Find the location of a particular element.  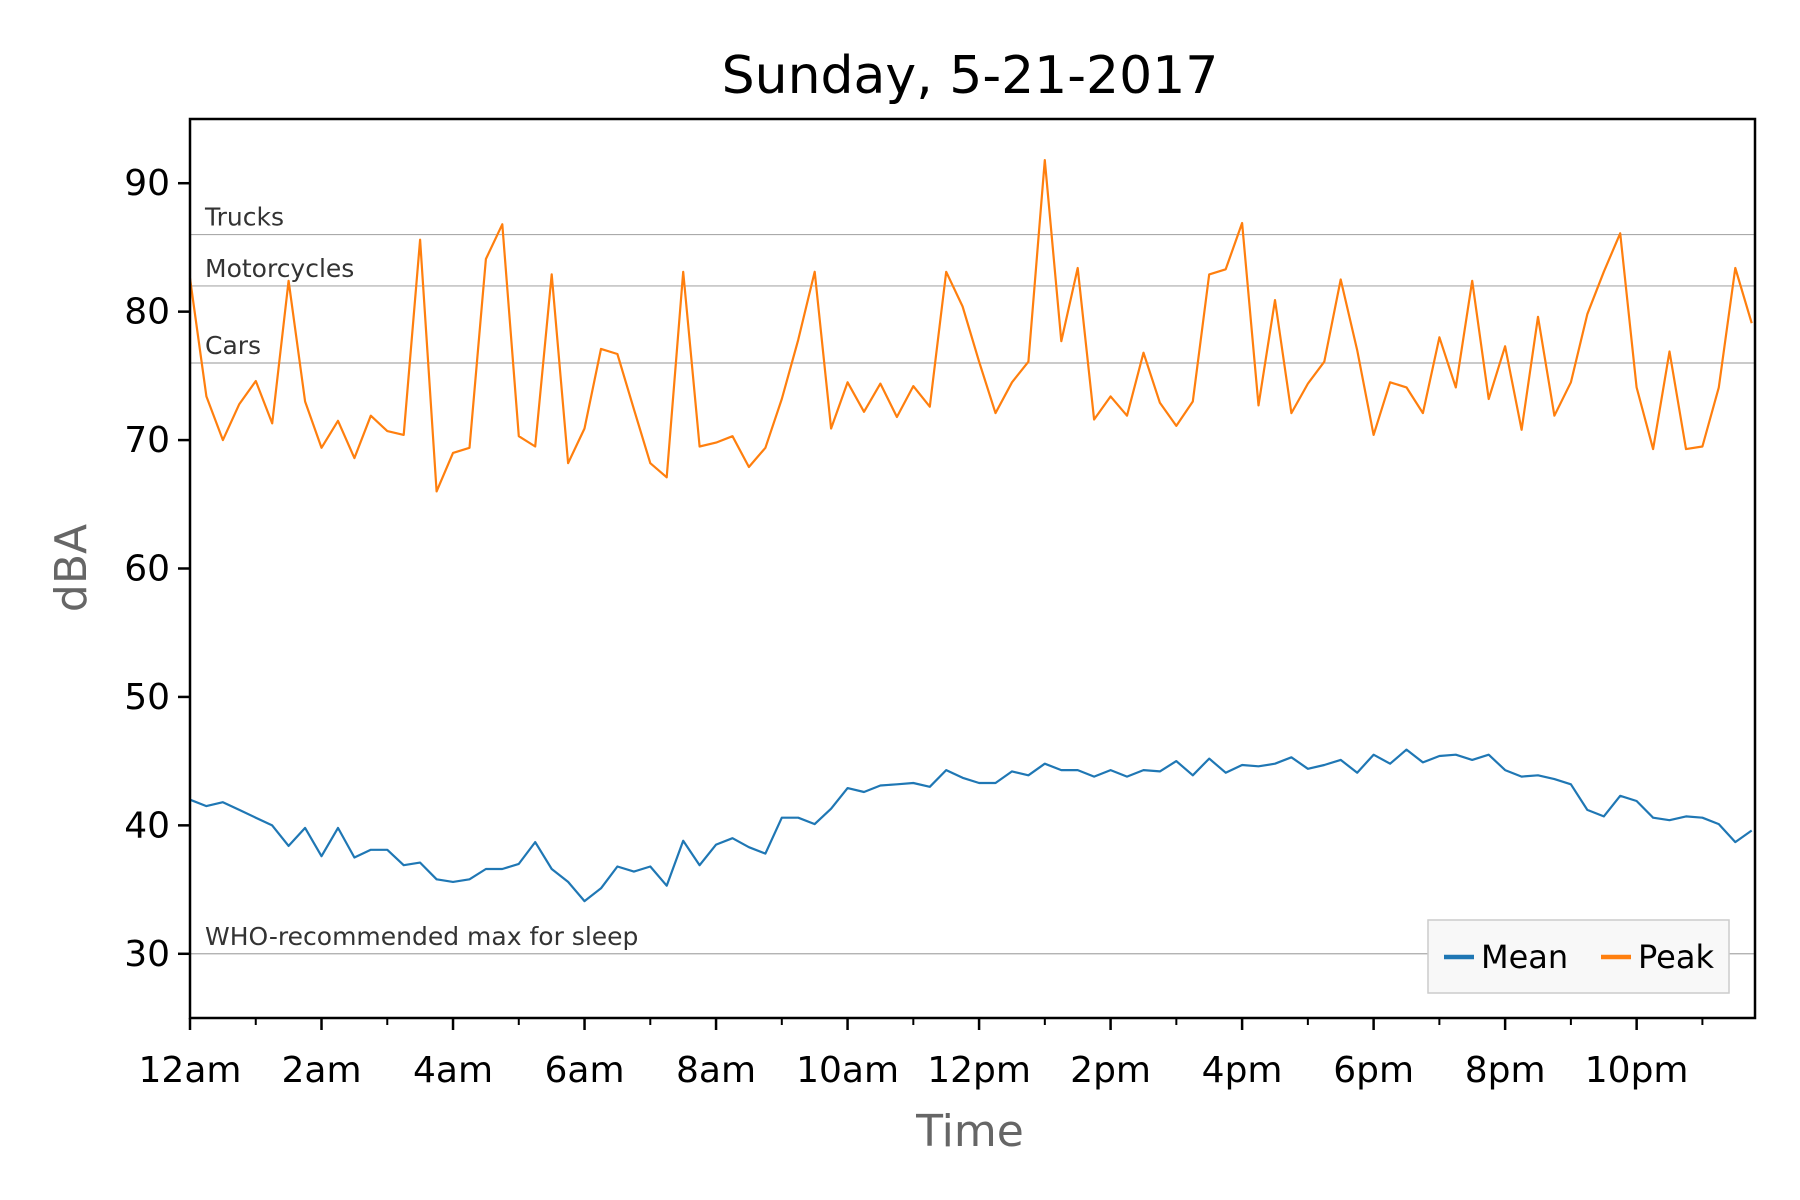

y-tick-label: 60 is located at coordinates (147, 569).